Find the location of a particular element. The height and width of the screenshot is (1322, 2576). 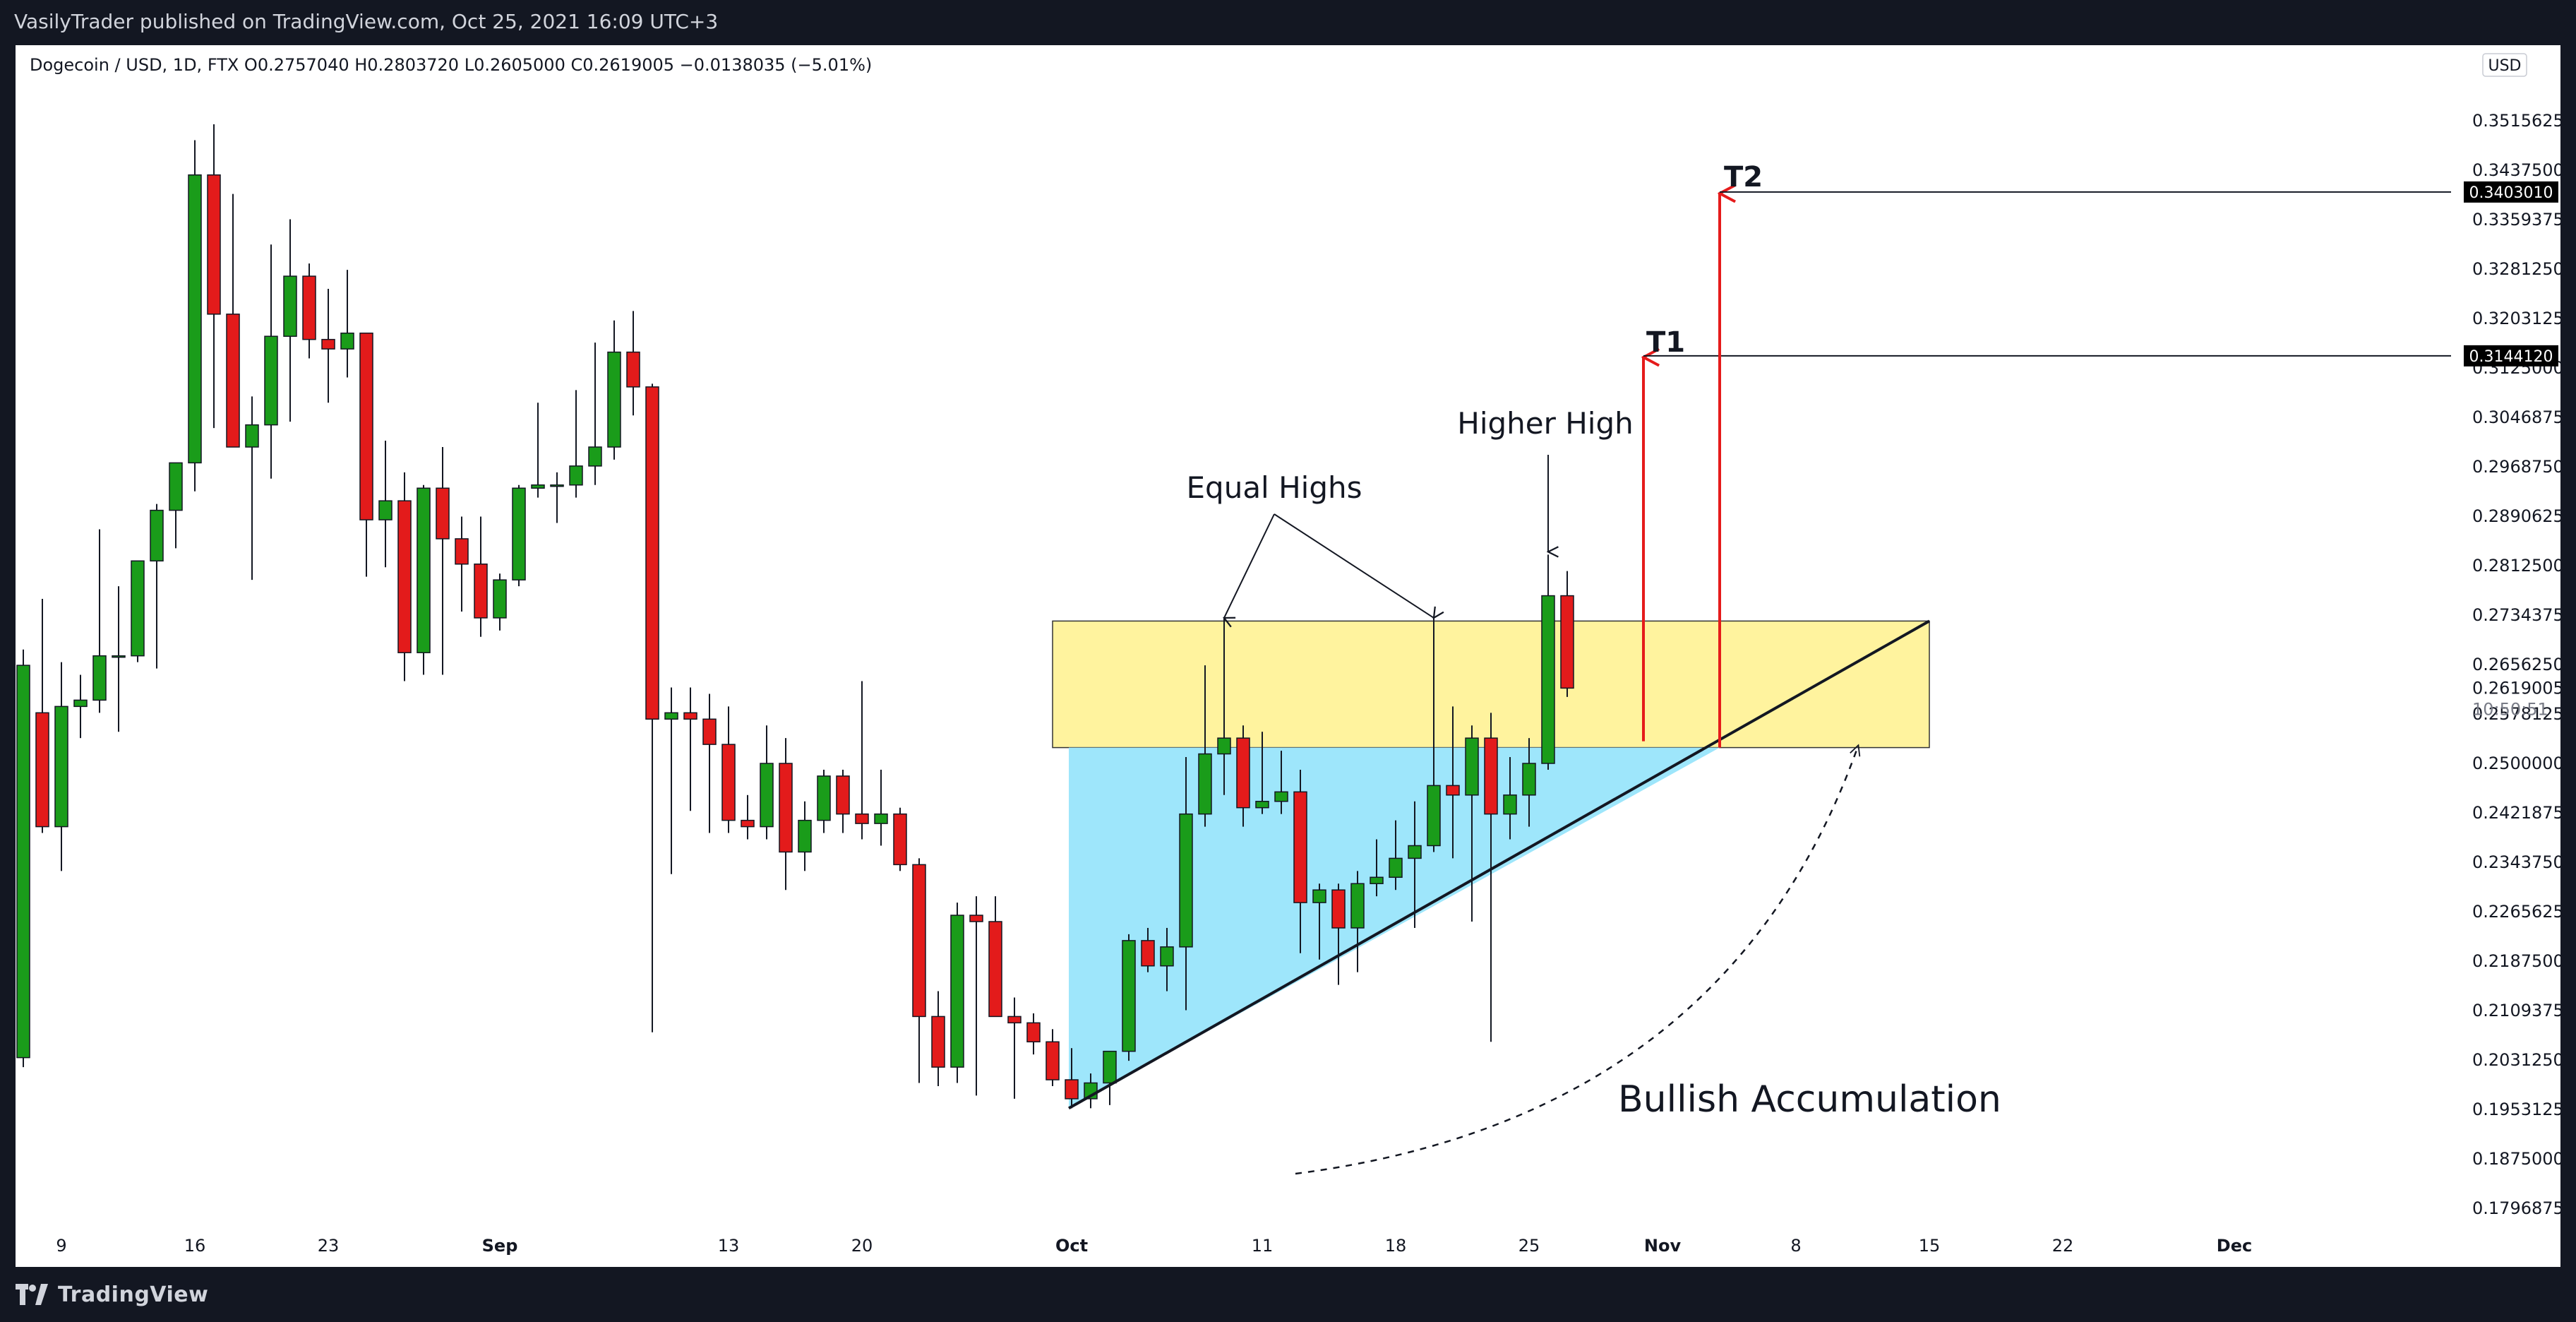

time-axis-label: 11 is located at coordinates (1263, 1246).